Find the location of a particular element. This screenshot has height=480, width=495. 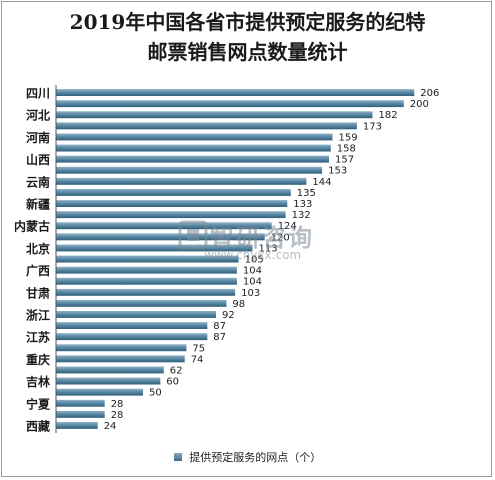

category-label: 云南 is located at coordinates (38, 181).